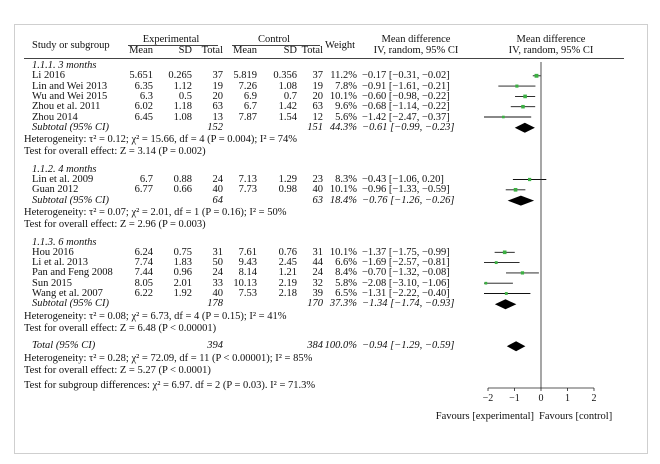  Describe the element at coordinates (215, 127) in the screenshot. I see `subtotal-exp-total: 152` at that location.